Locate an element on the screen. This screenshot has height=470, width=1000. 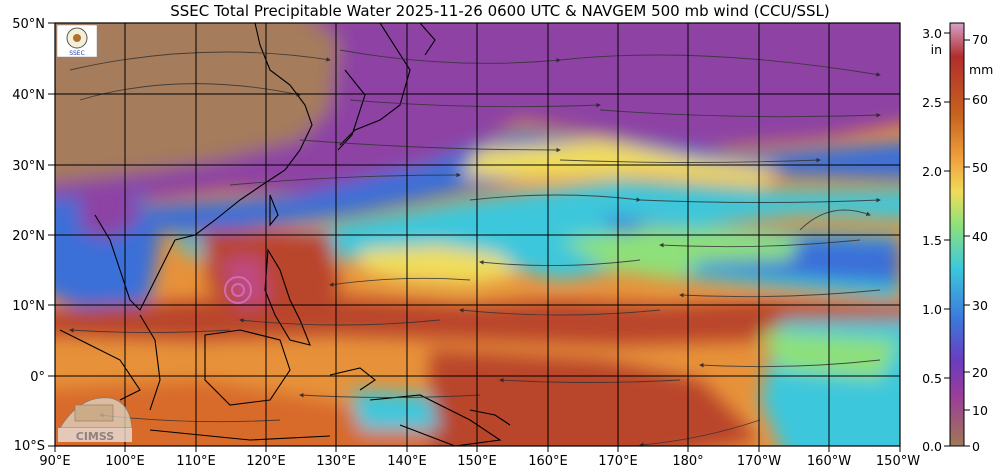
lat-label-0: 0° is located at coordinates (37, 377).